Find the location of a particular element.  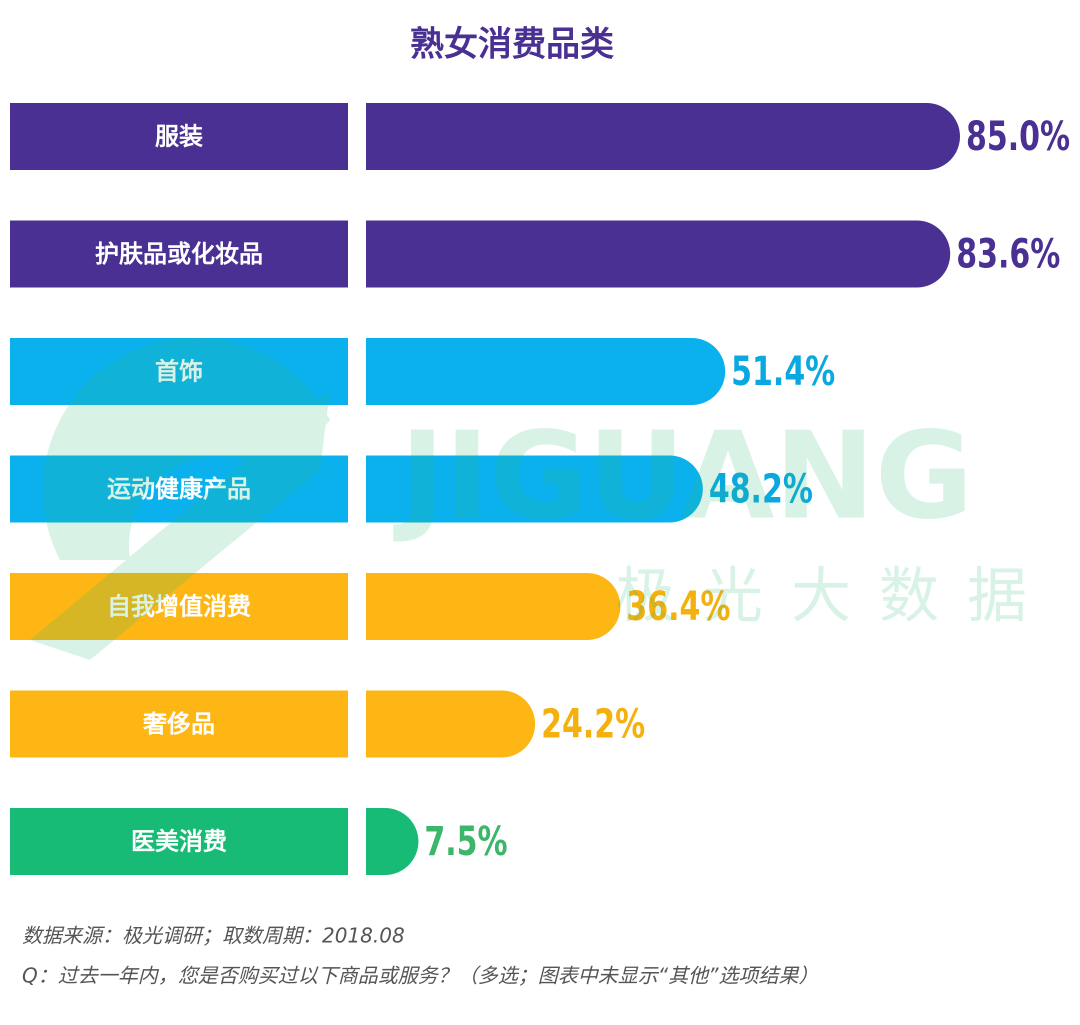

category-label: 首饰 is located at coordinates (179, 372).